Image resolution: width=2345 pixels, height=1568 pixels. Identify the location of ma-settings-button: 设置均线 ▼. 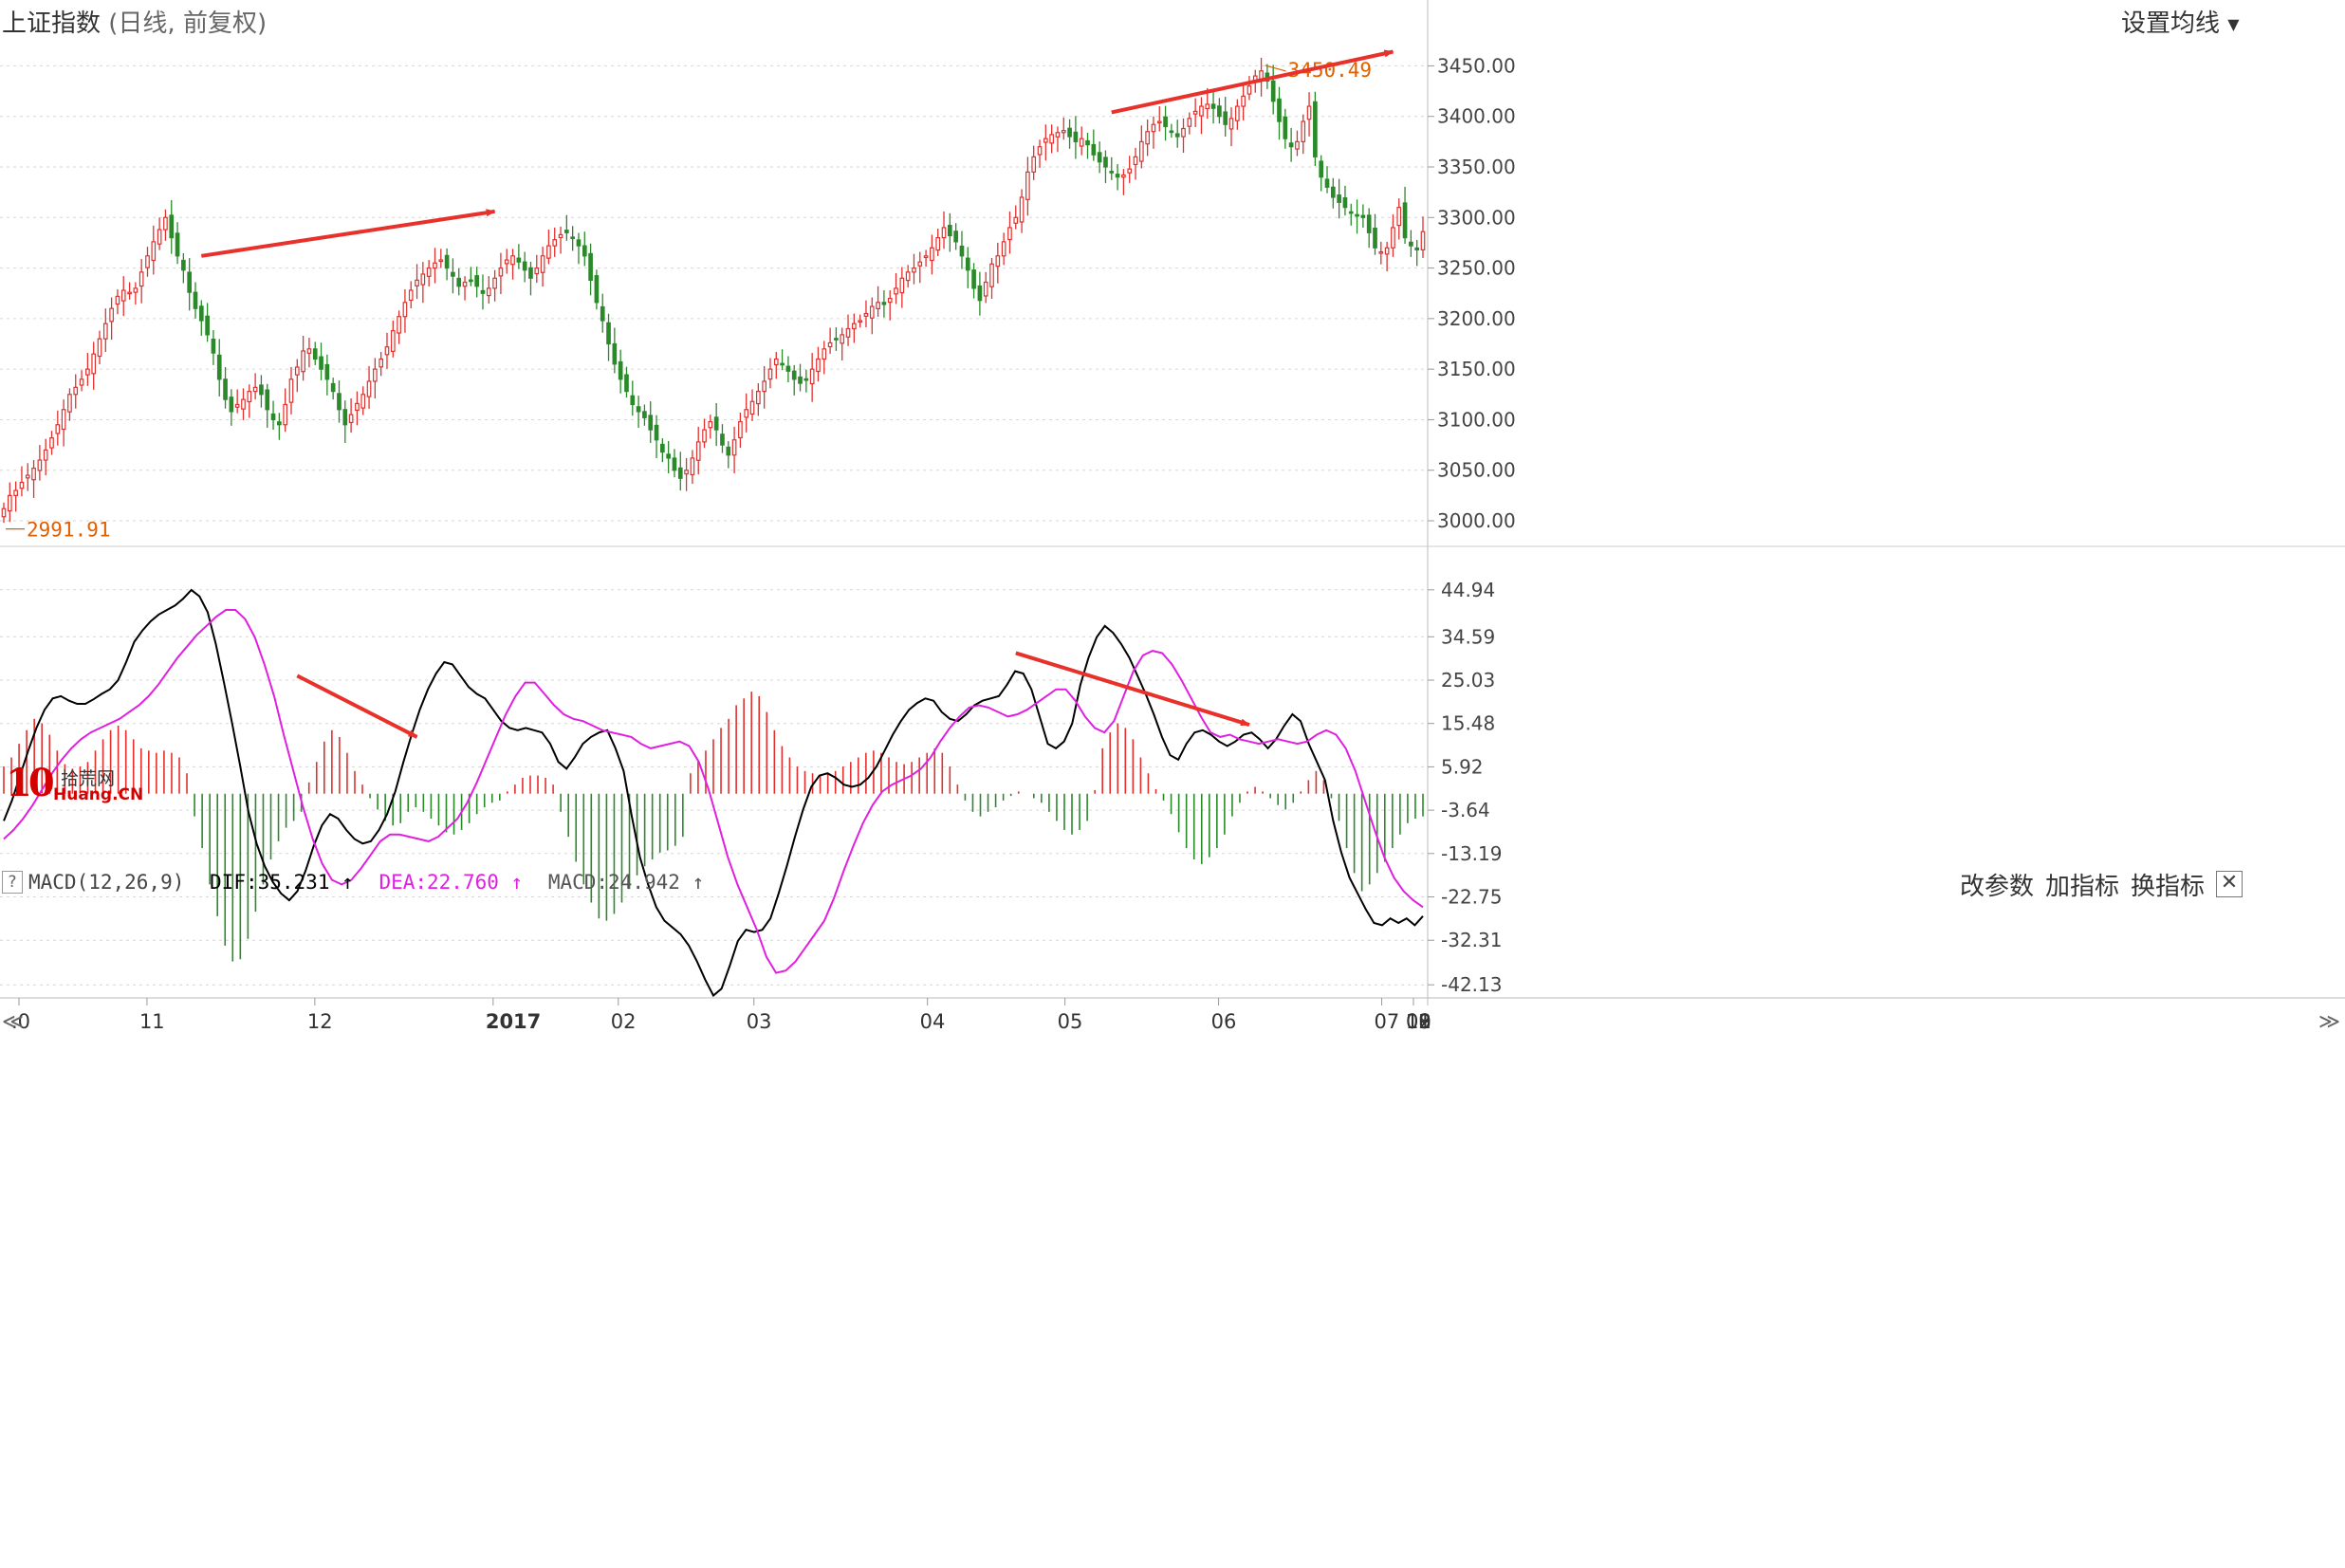
(2181, 22).